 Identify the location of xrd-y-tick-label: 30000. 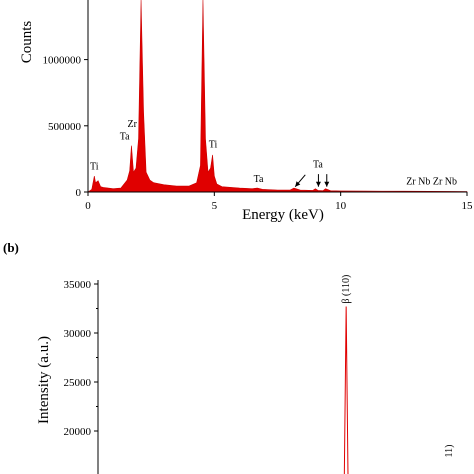
(78, 334).